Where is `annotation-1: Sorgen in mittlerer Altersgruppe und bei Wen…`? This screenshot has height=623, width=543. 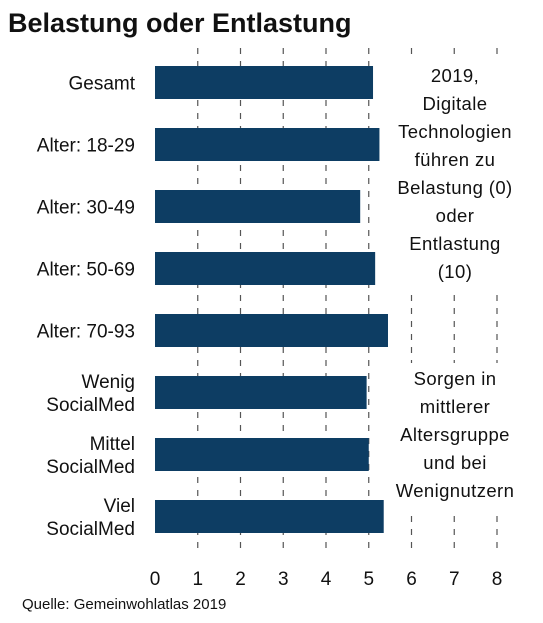
annotation-1: Sorgen in mittlerer Altersgruppe und bei Wen… is located at coordinates (466, 437).